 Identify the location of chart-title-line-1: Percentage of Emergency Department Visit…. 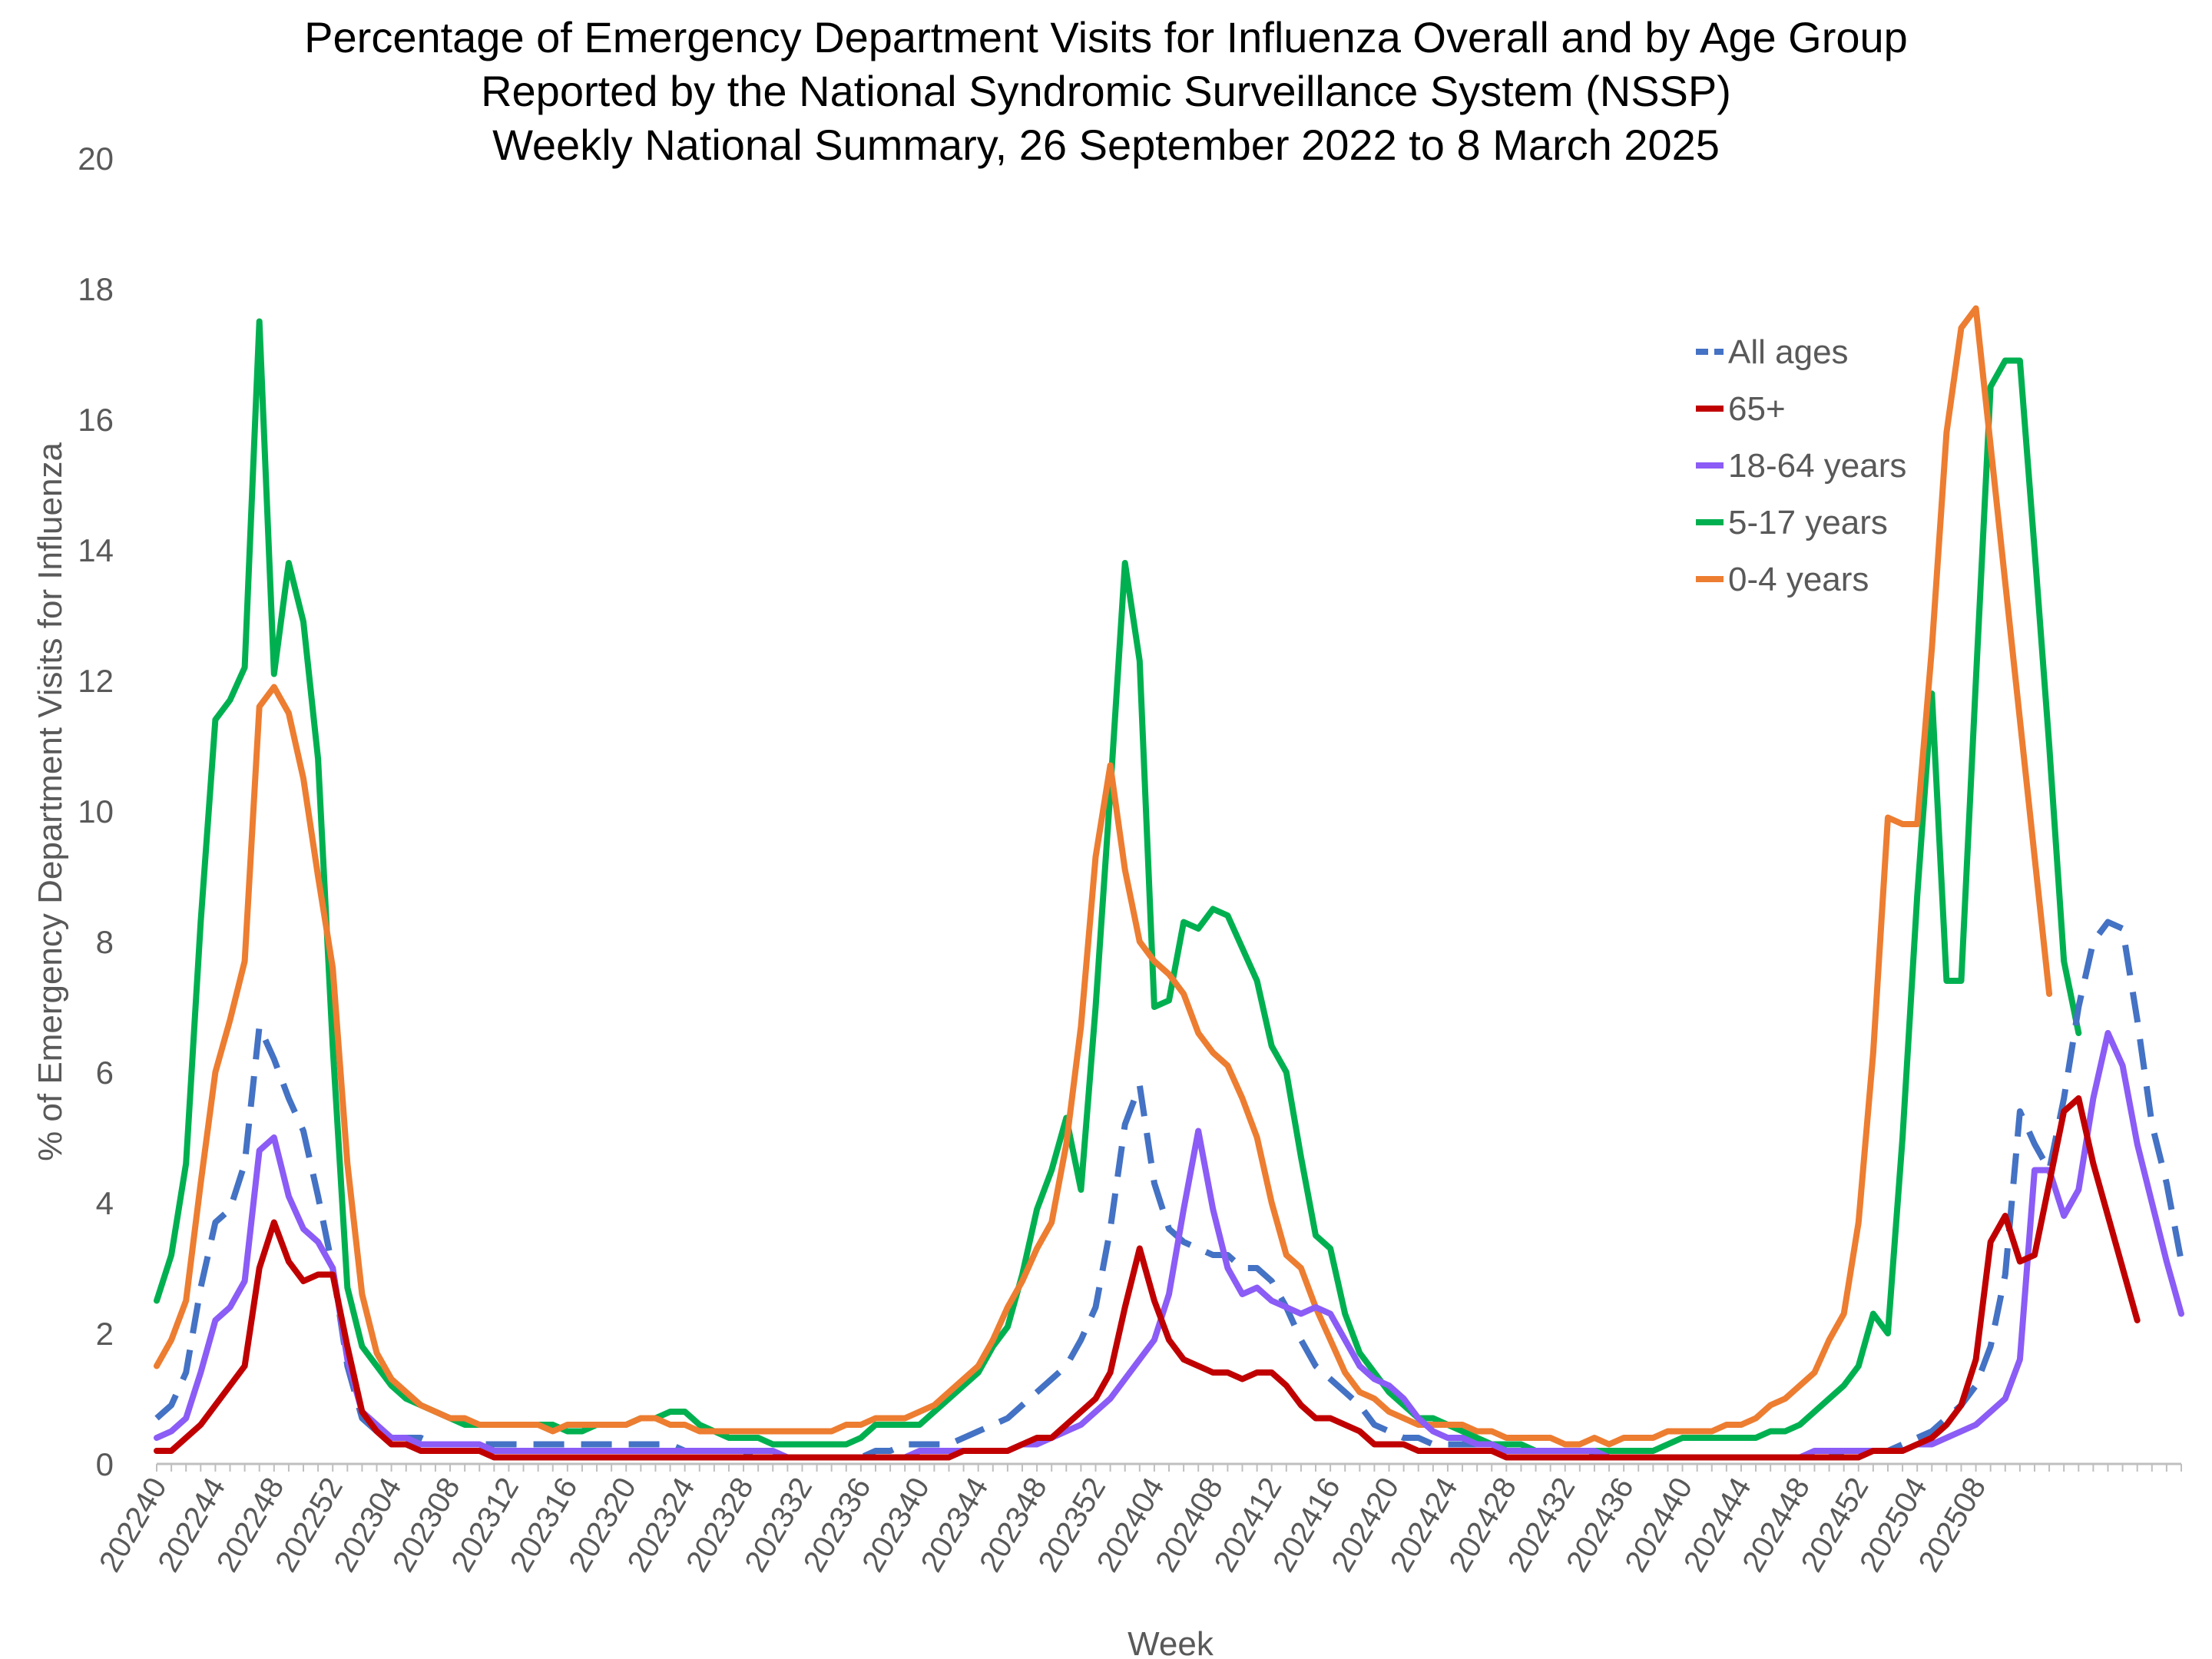
(1106, 37).